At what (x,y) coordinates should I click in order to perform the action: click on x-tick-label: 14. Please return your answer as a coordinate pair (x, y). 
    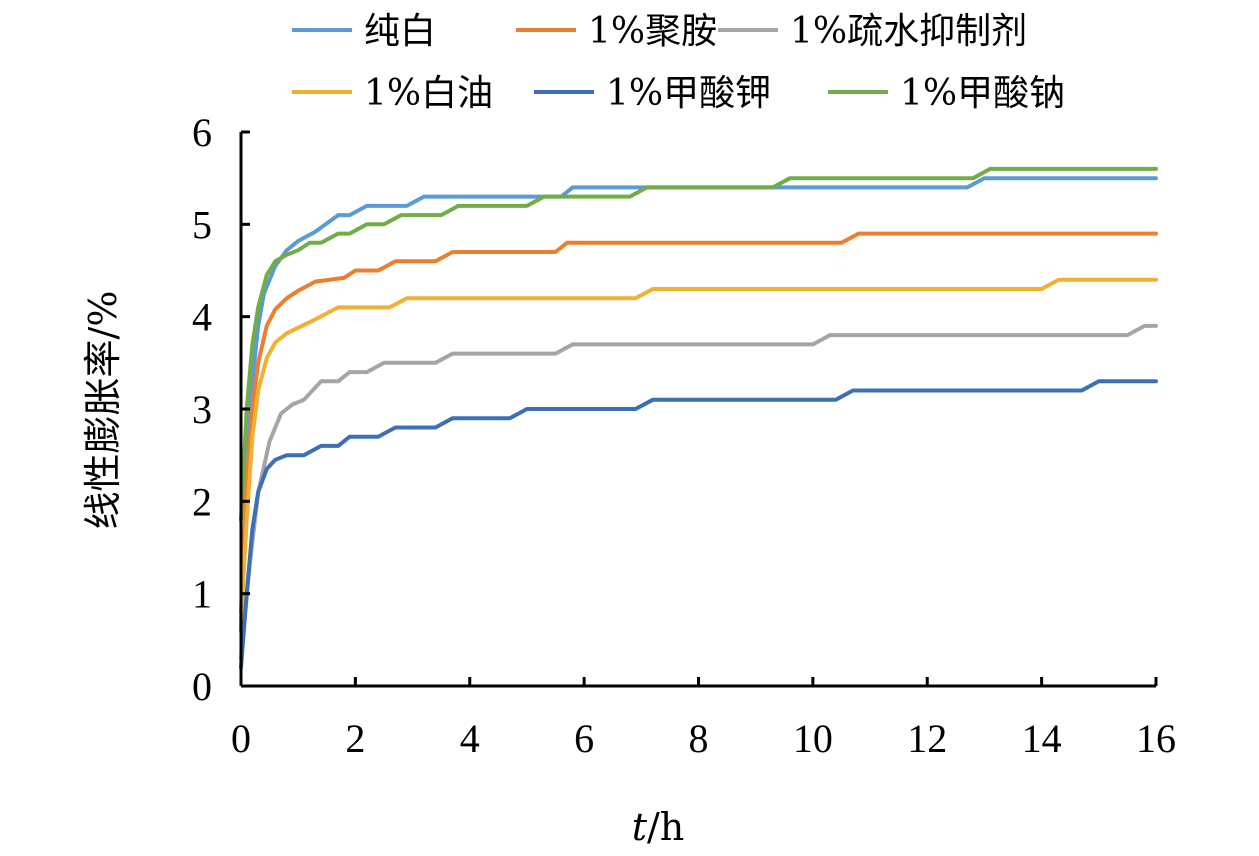
    Looking at the image, I should click on (1042, 738).